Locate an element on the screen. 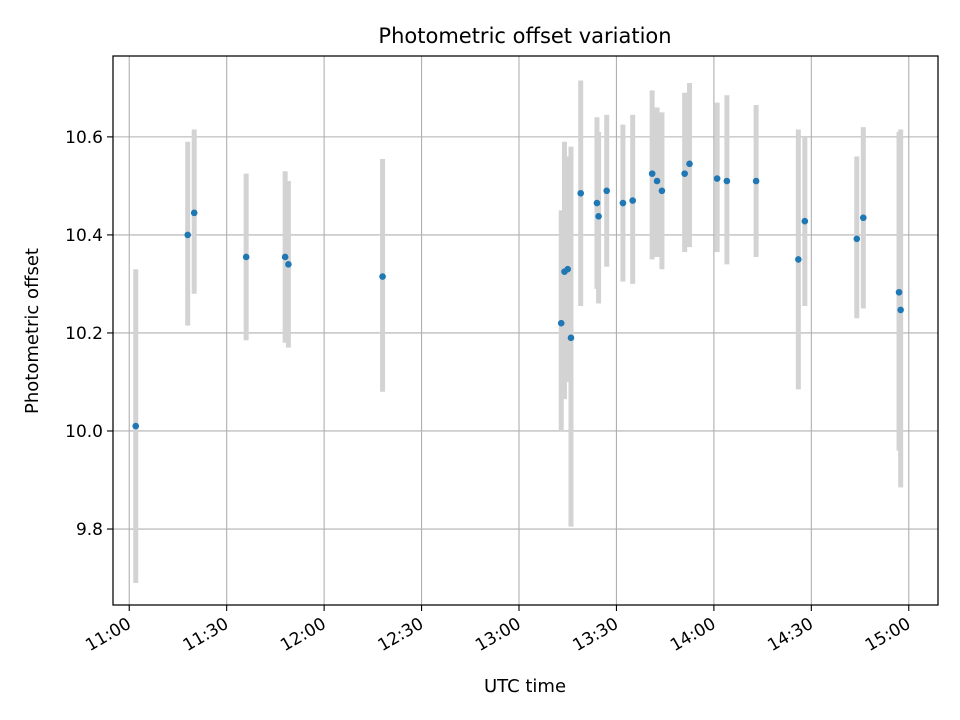  y-axis-label: Photometric offset is located at coordinates (32, 331).